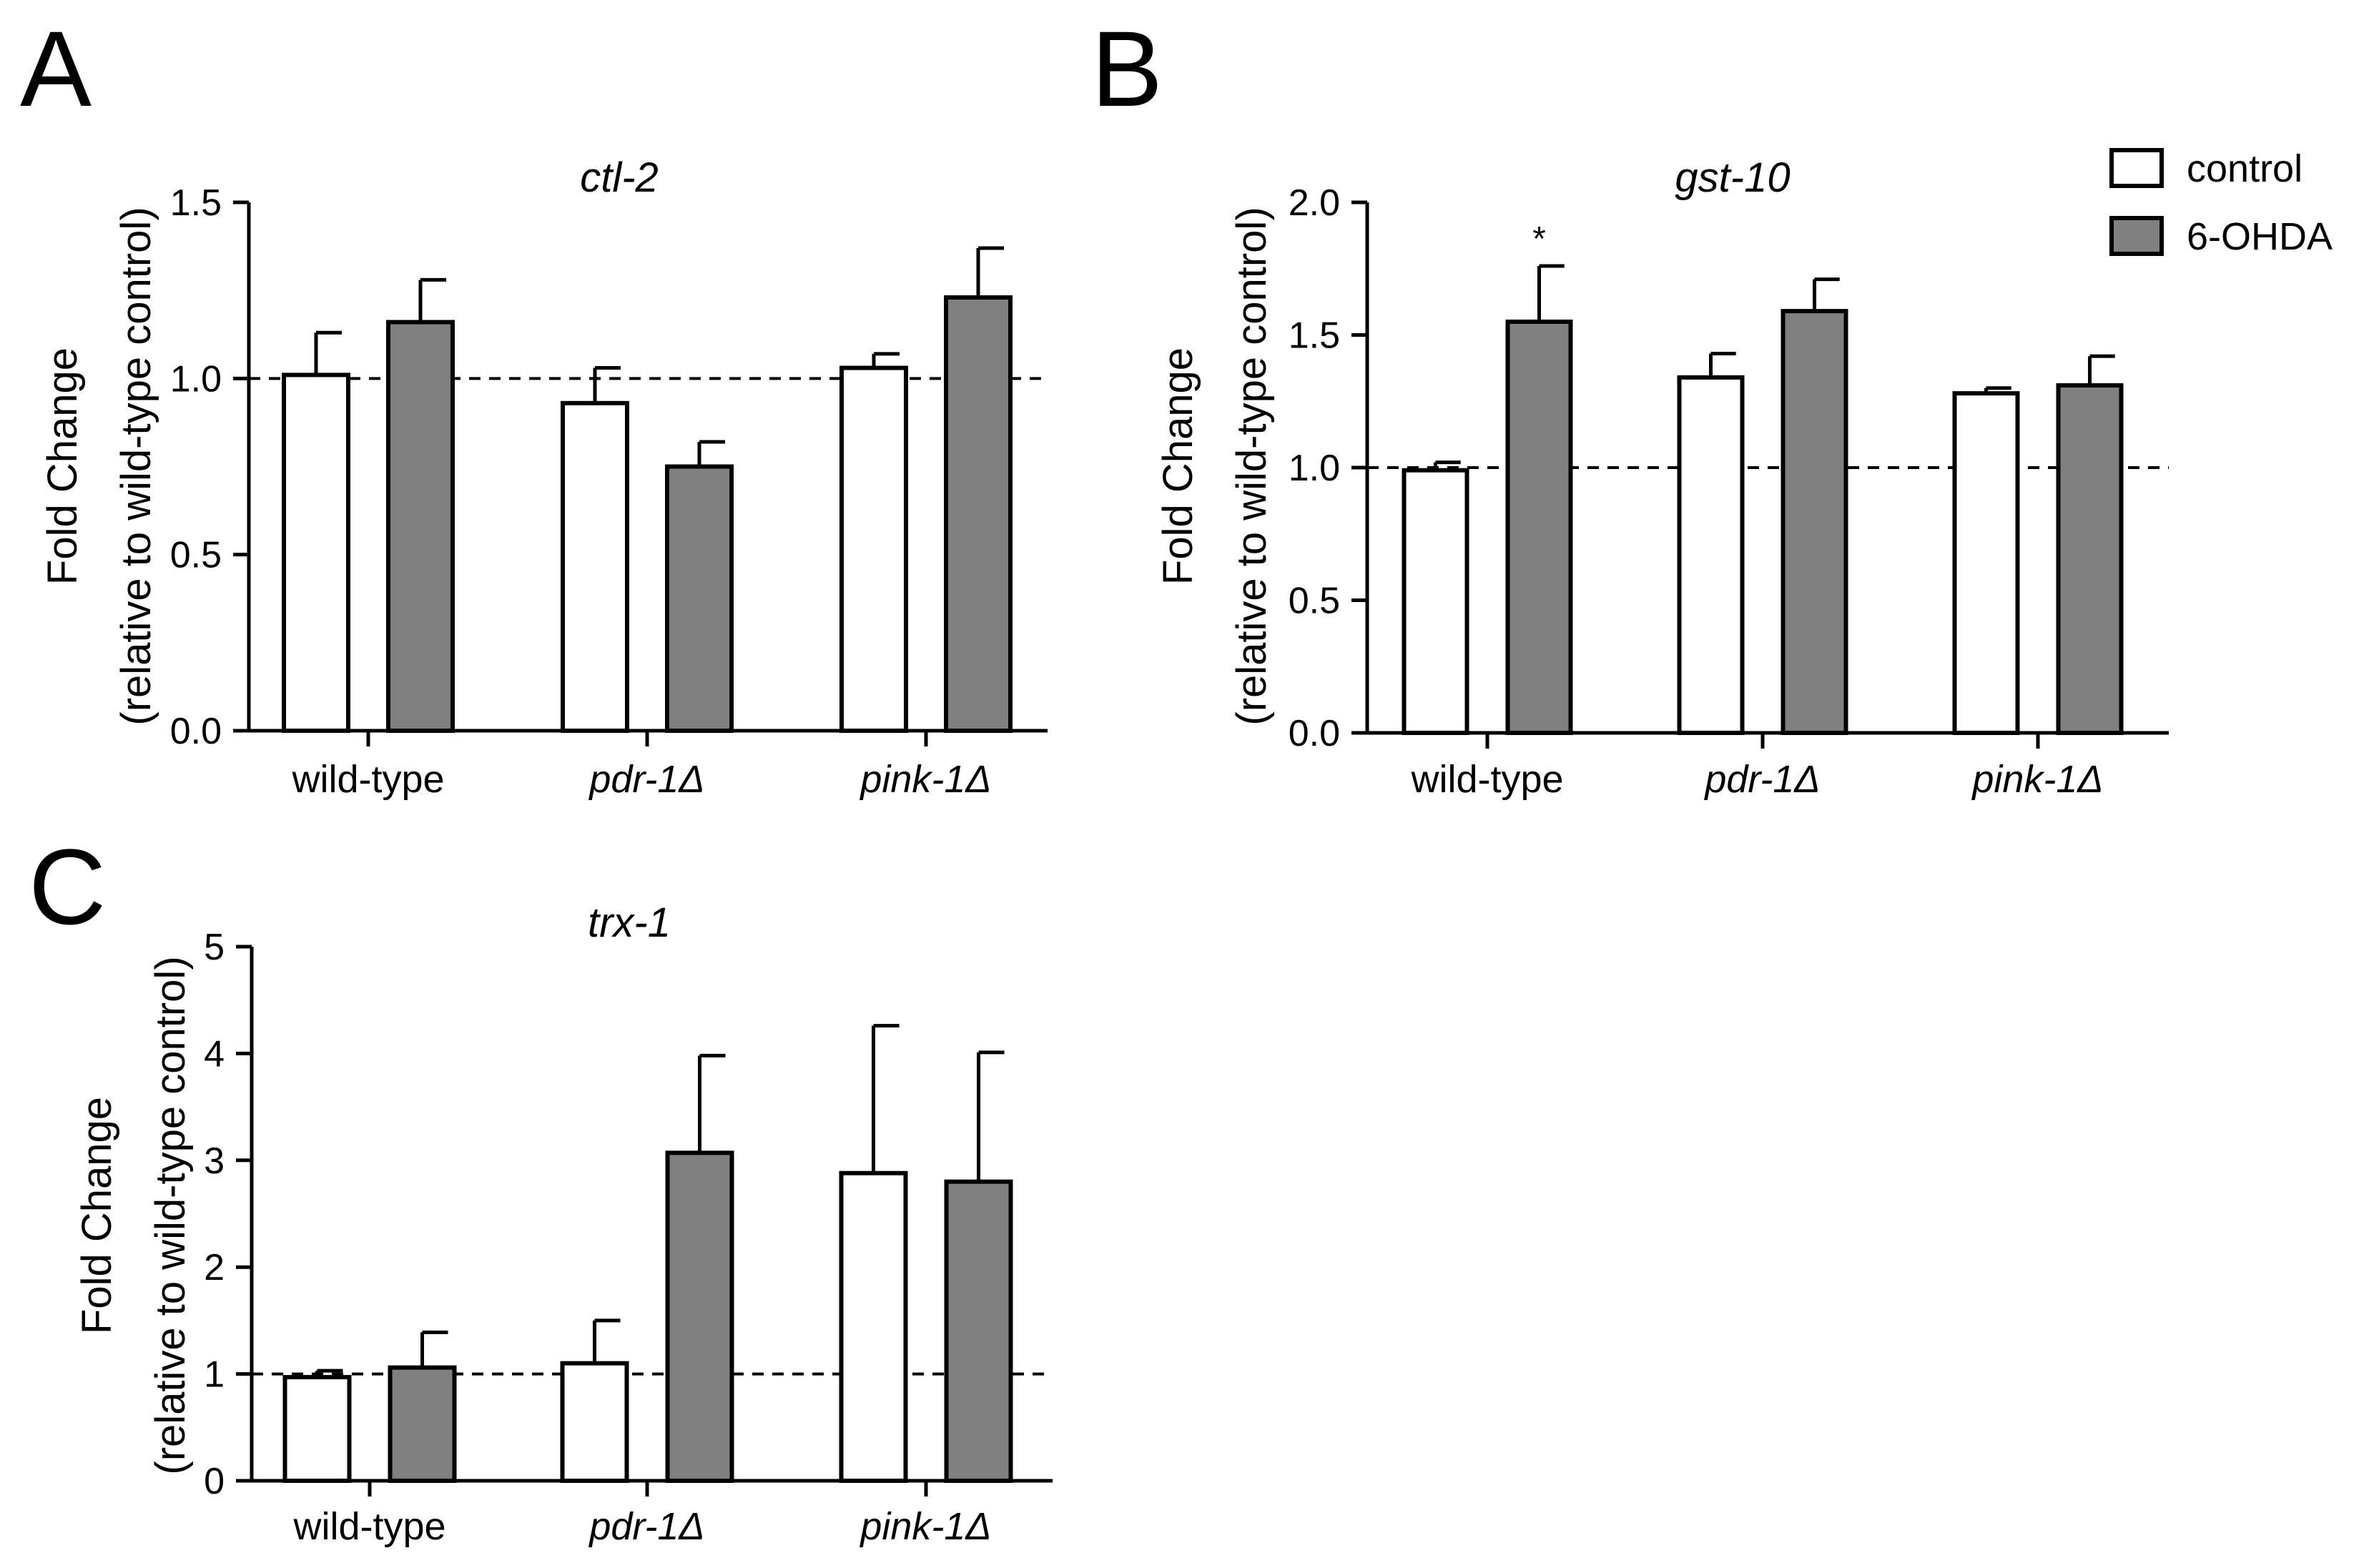  Describe the element at coordinates (1732, 177) in the screenshot. I see `chart-title: gst-10` at that location.